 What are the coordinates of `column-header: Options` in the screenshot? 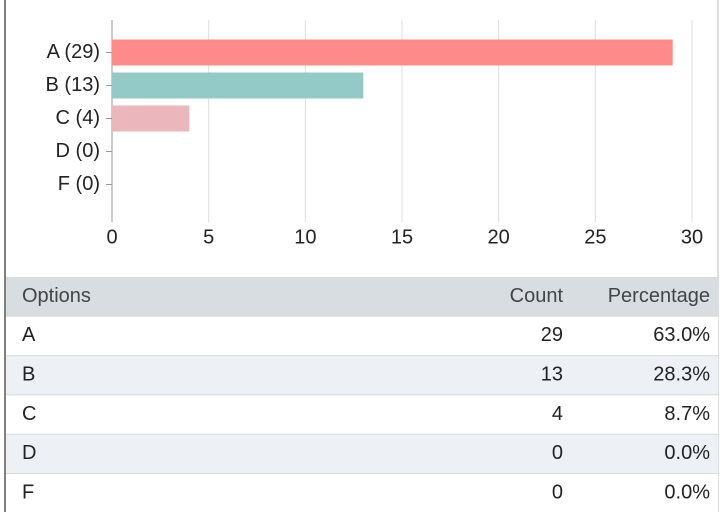 It's located at (56, 296).